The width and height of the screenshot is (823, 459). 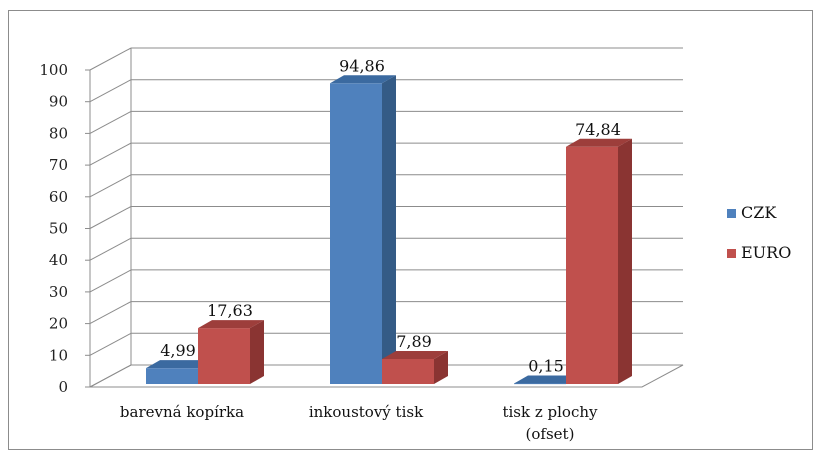 What do you see at coordinates (731, 253) in the screenshot?
I see `legend-swatch-euro` at bounding box center [731, 253].